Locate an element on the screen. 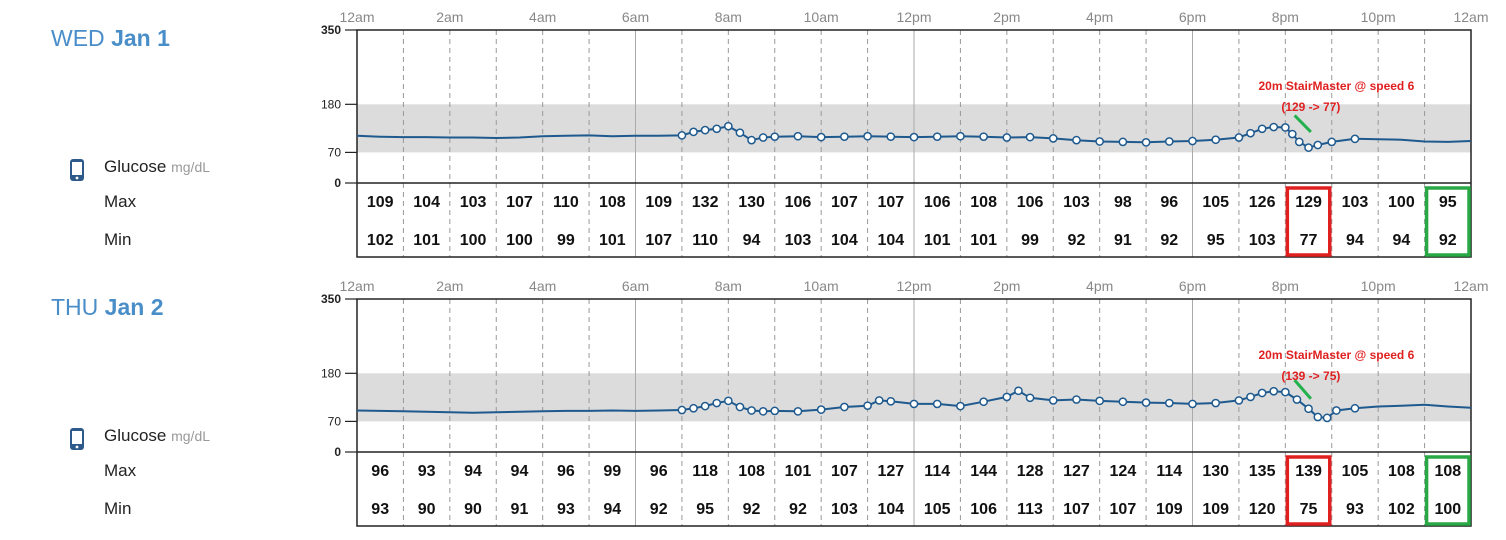  min-value: 95 is located at coordinates (705, 509).